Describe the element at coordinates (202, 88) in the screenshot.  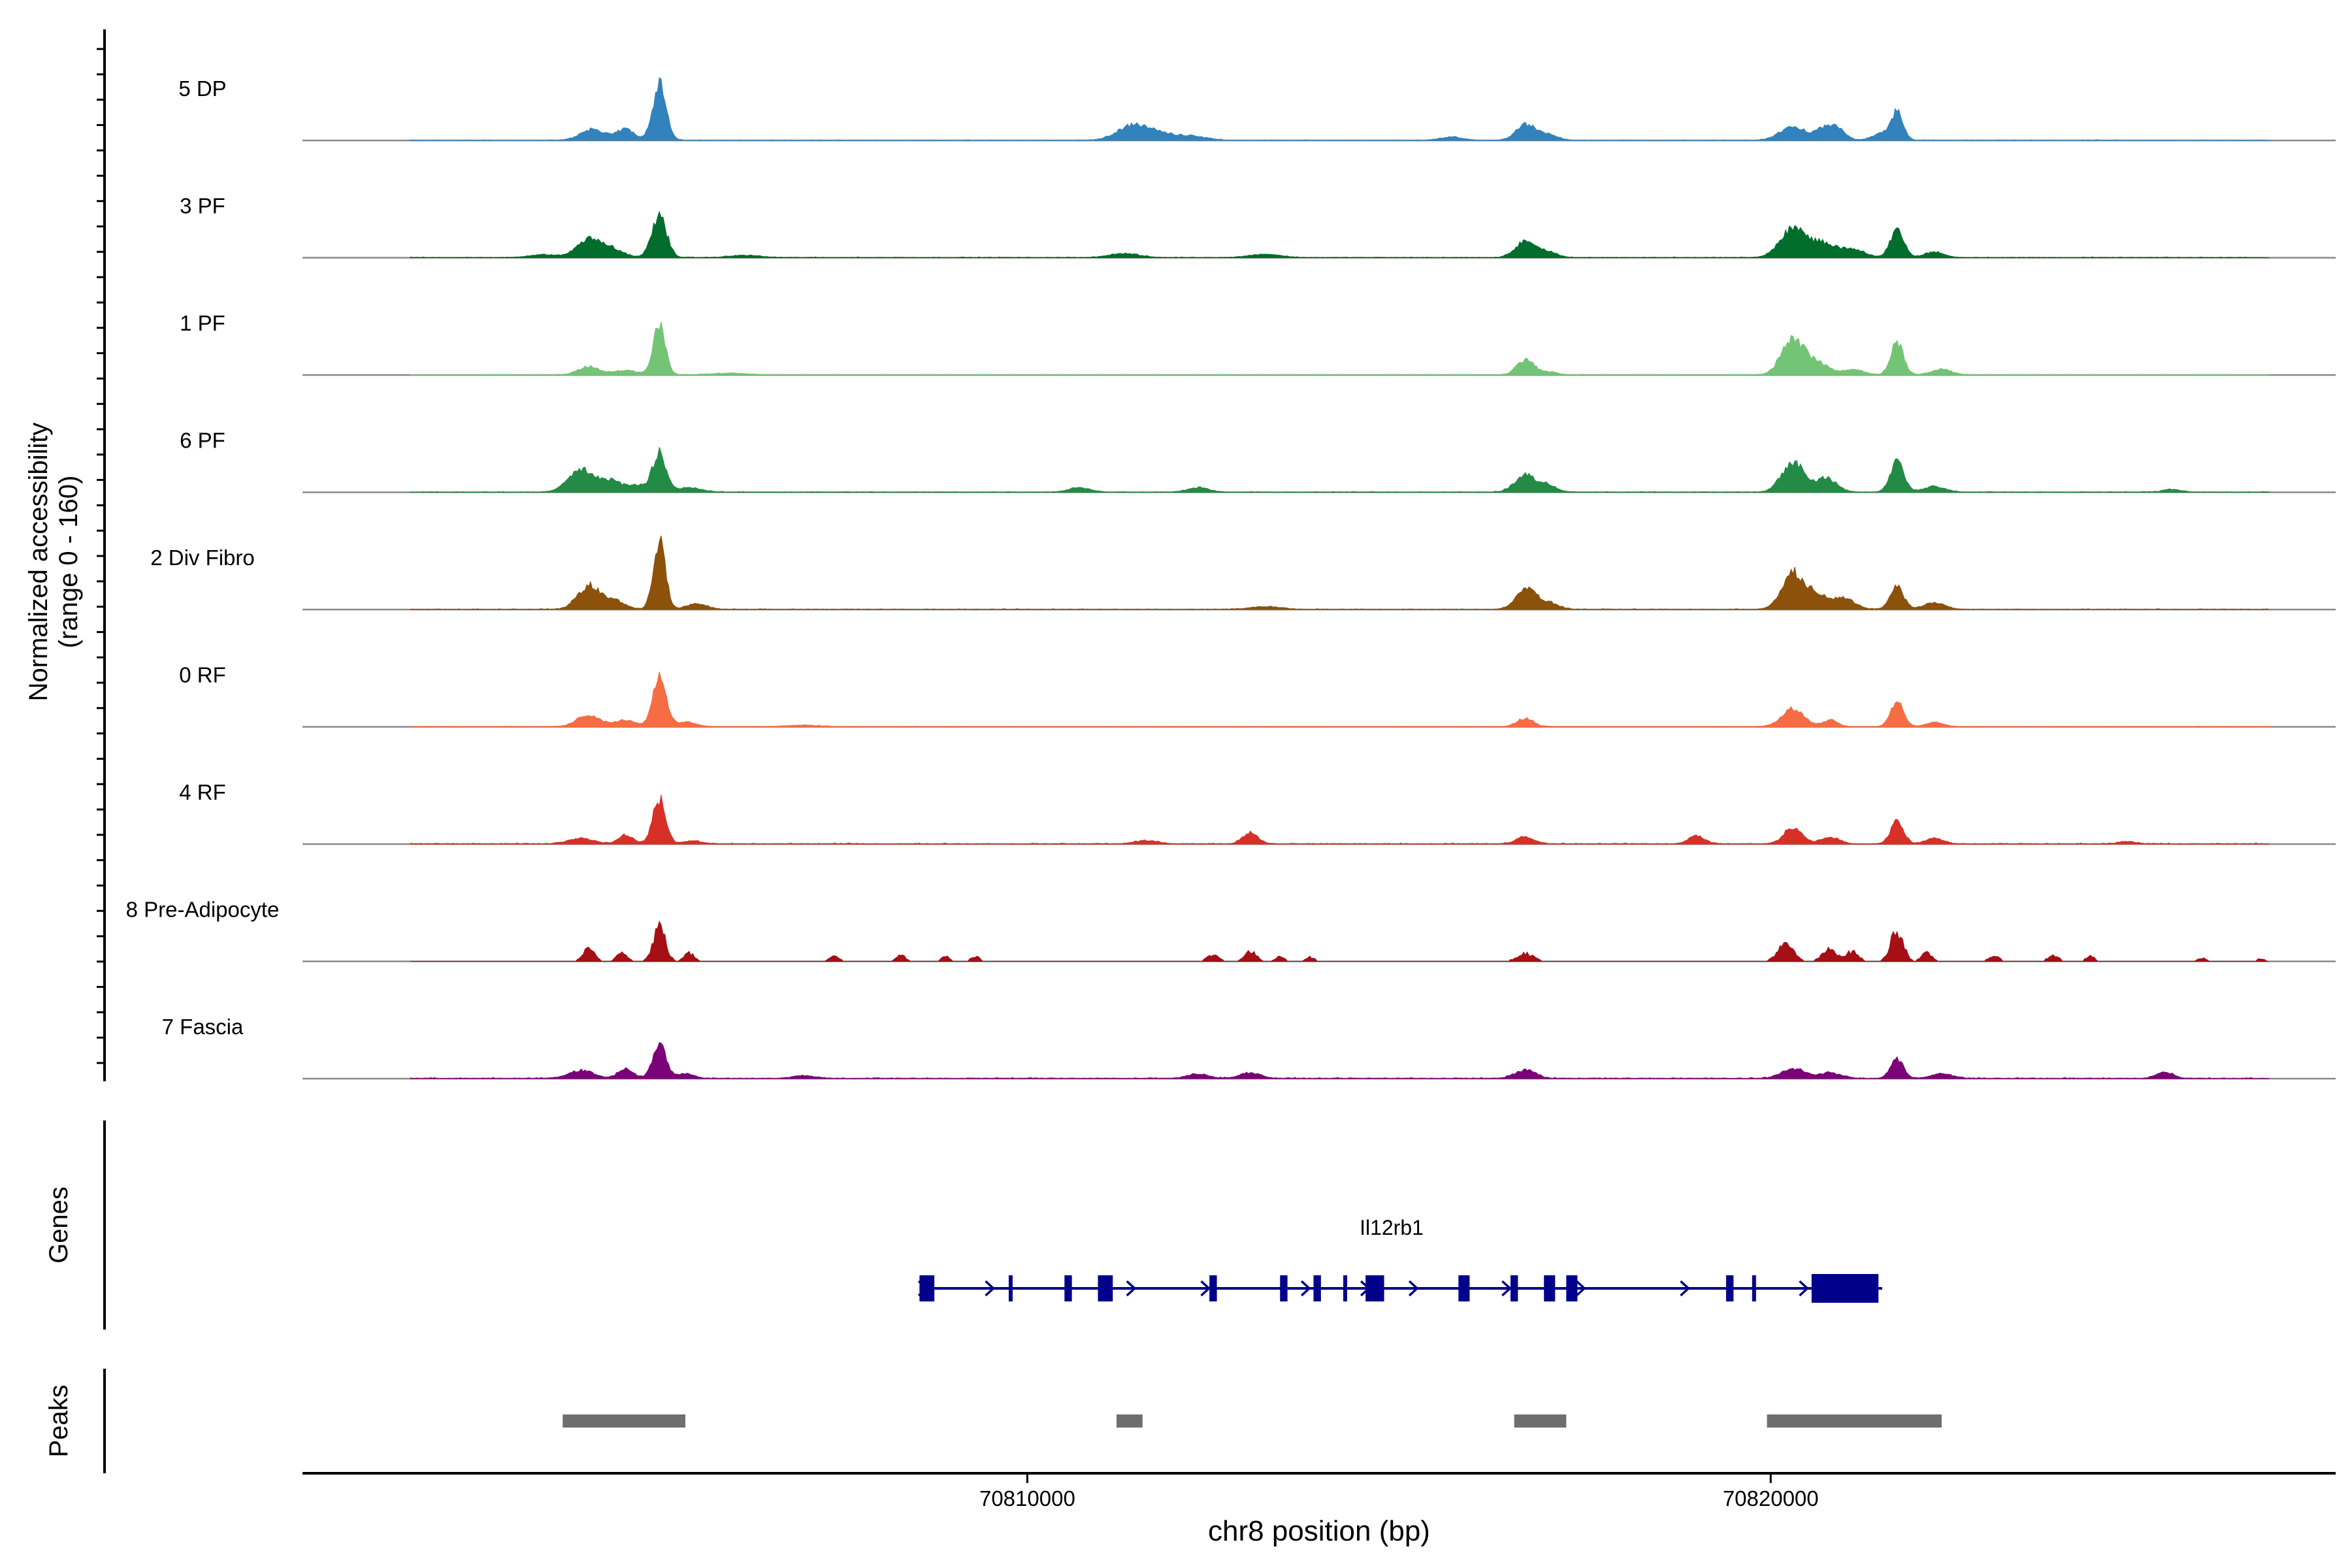
I see `track-label: 5 DP` at that location.